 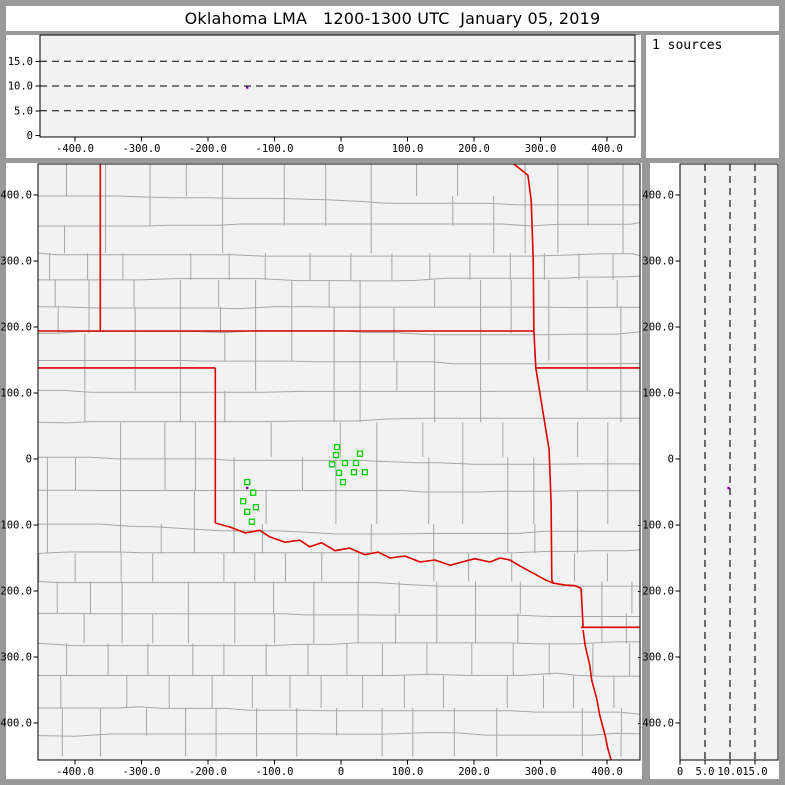 What do you see at coordinates (304, 484) in the screenshot?
I see `lma-stations` at bounding box center [304, 484].